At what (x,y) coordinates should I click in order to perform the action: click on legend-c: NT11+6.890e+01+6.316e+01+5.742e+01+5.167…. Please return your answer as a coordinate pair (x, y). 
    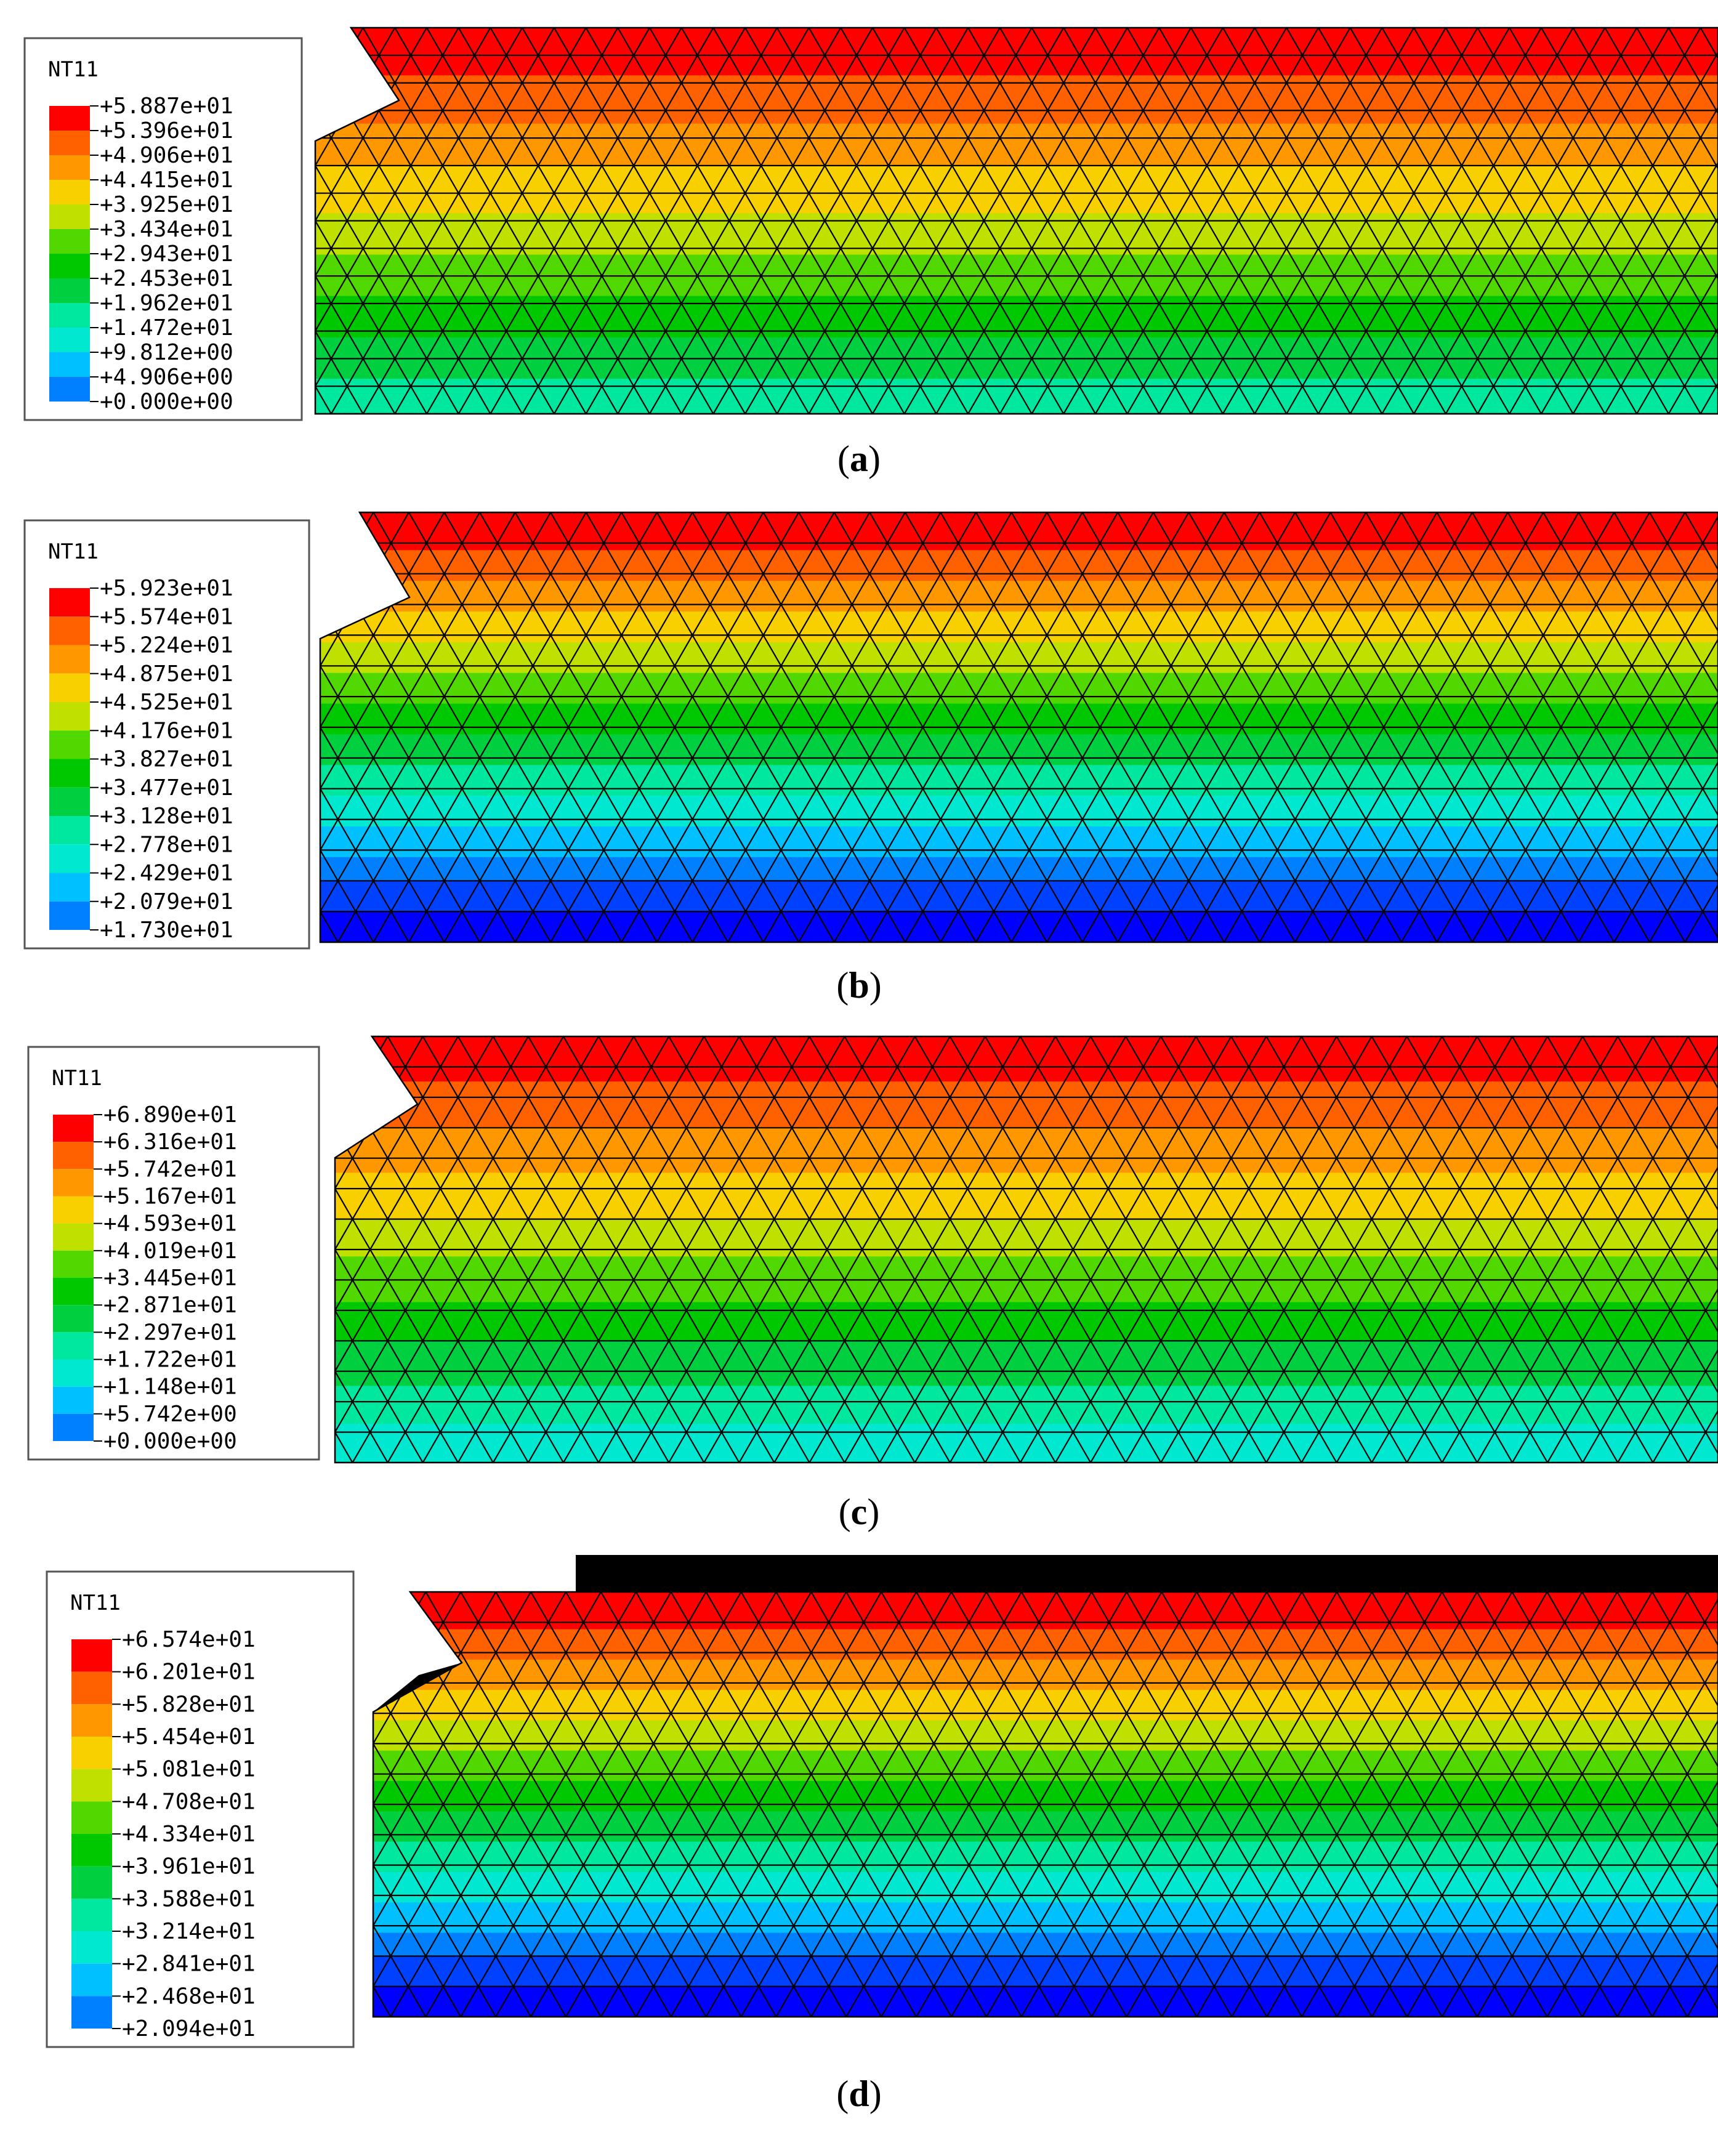
    Looking at the image, I should click on (174, 1253).